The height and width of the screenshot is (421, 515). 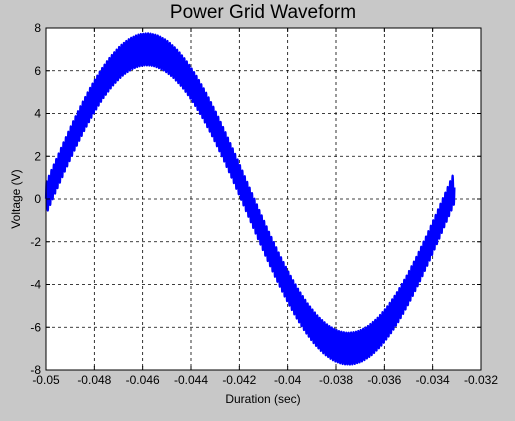 I want to click on x-axis-label: Duration (sec), so click(x=262, y=399).